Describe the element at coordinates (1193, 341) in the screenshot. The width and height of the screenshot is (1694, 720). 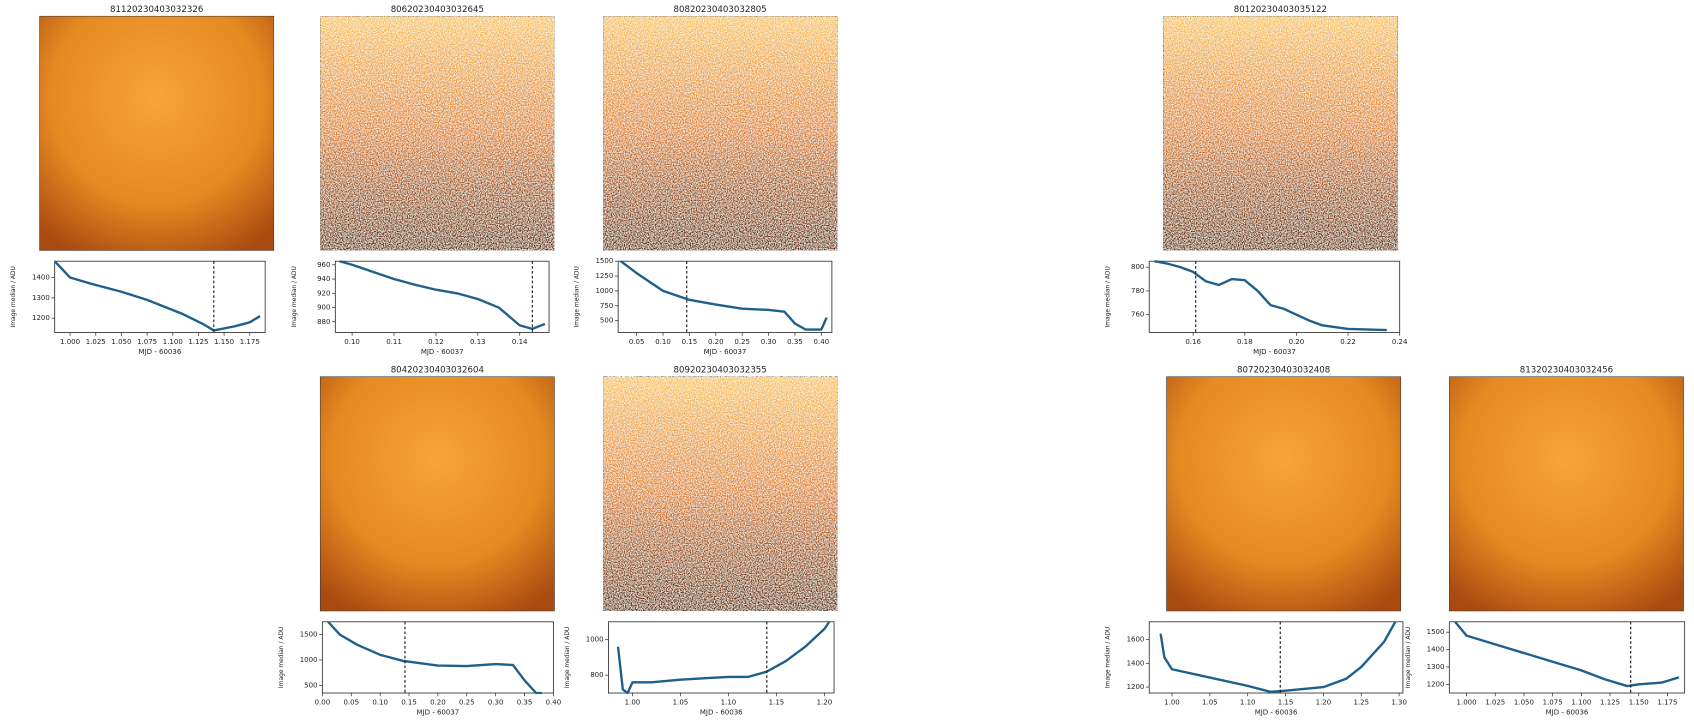
I see `x-tick-label: 0.16` at that location.